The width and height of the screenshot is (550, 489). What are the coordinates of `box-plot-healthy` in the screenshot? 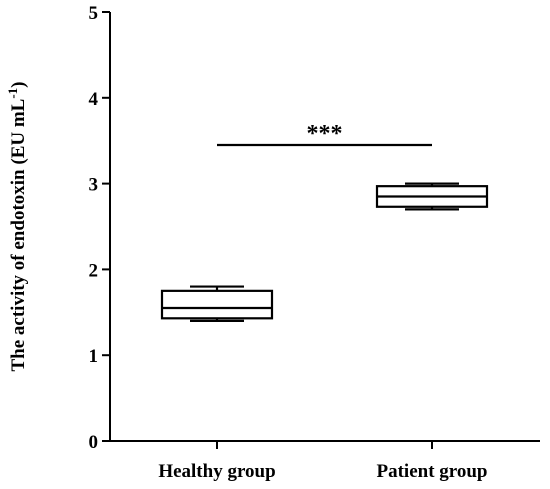 It's located at (217, 303).